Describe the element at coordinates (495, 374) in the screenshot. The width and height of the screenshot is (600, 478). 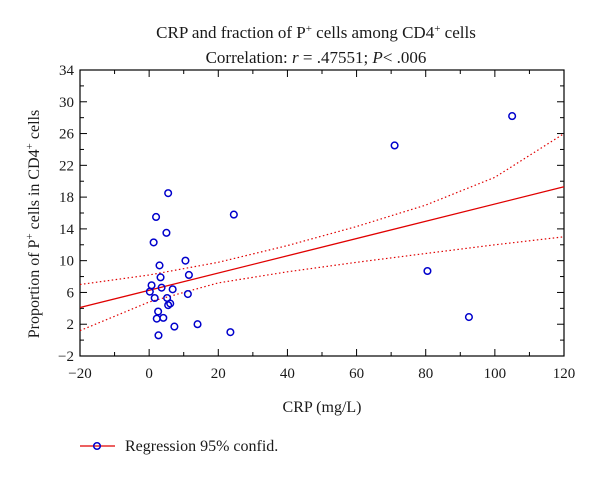
I see `x-tick-label: 100` at that location.